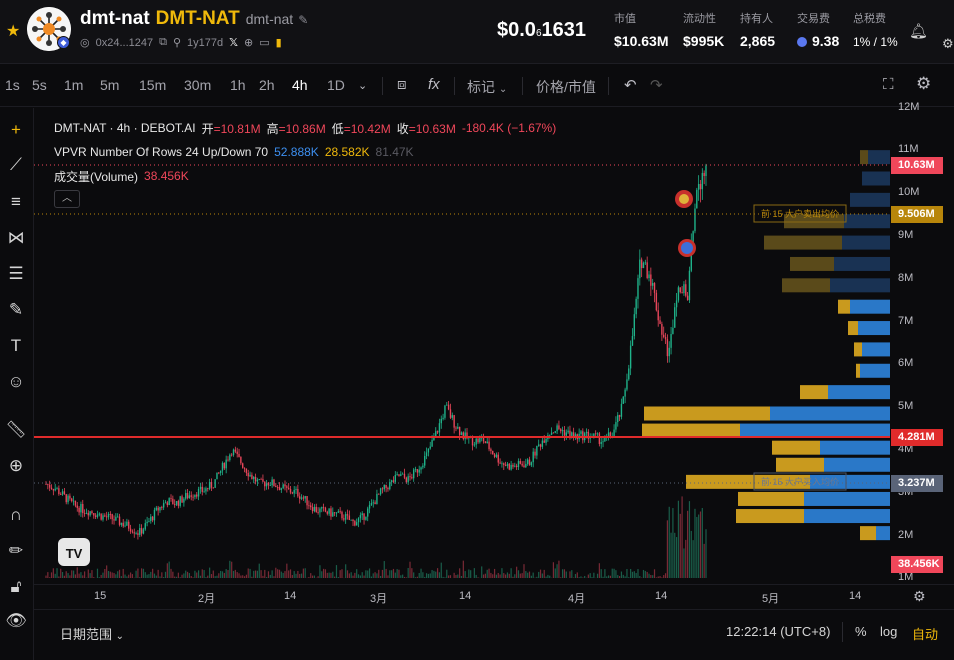 The image size is (954, 660). Describe the element at coordinates (233, 43) in the screenshot. I see `x-twitter-icon: 𝕏` at that location.